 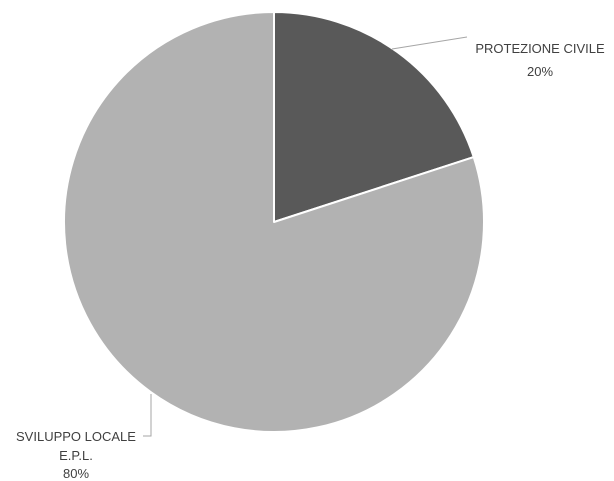 I want to click on data-label-protezione-civile-name: PROTEZIONE CIVILE, so click(x=540, y=48).